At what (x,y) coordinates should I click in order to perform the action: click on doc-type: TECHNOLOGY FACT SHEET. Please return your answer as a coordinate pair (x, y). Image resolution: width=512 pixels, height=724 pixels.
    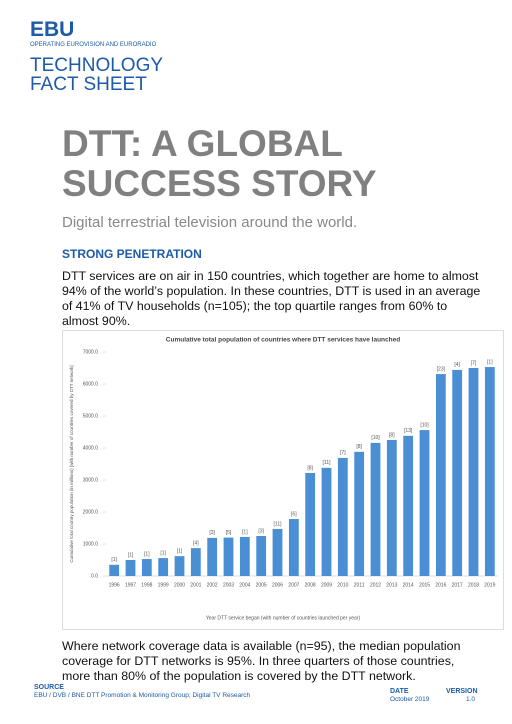
    Looking at the image, I should click on (96, 75).